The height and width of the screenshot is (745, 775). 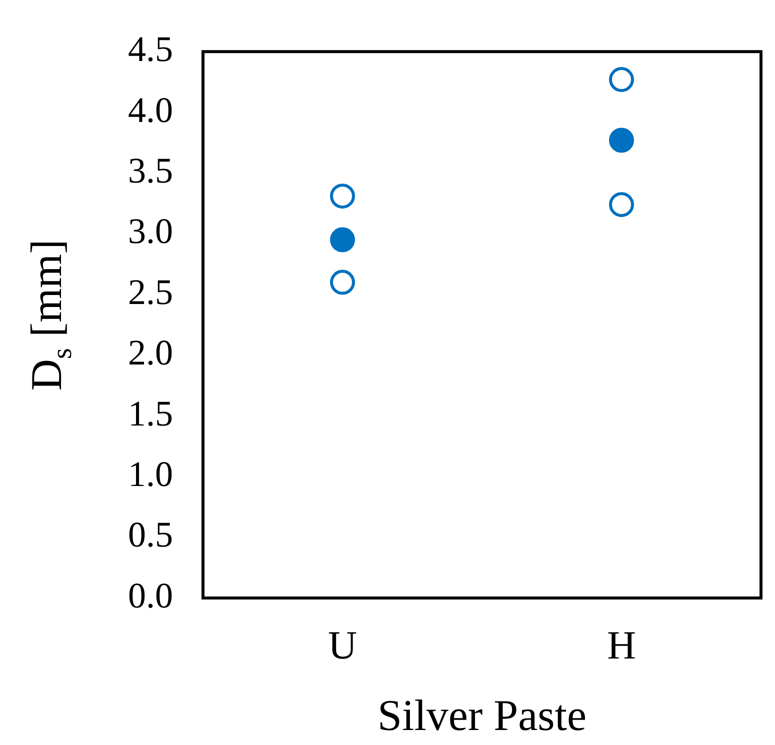 I want to click on x-tick-label: U, so click(x=343, y=645).